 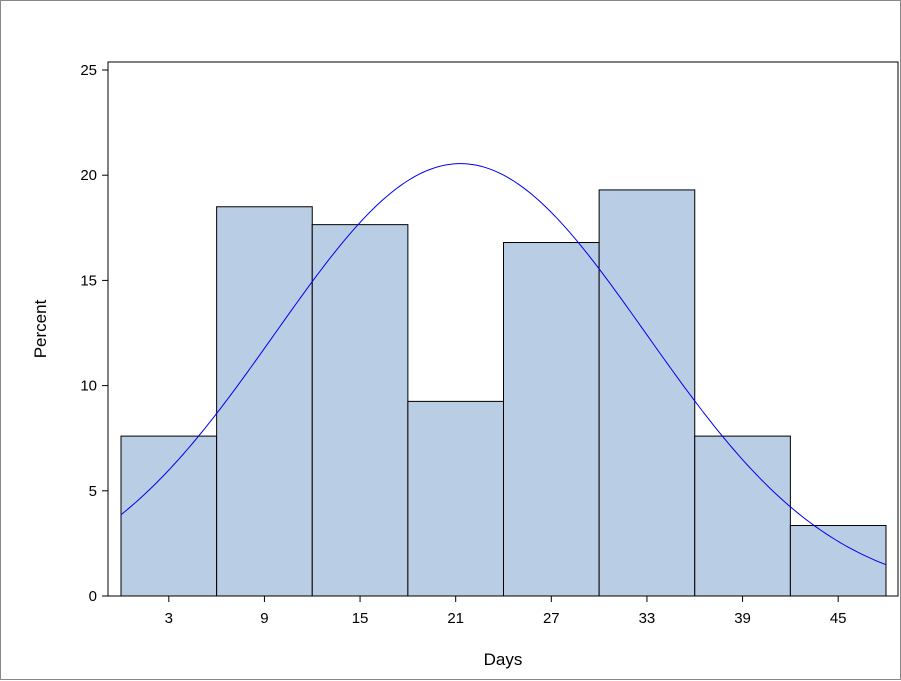 I want to click on x-tick-label: 33, so click(x=647, y=618).